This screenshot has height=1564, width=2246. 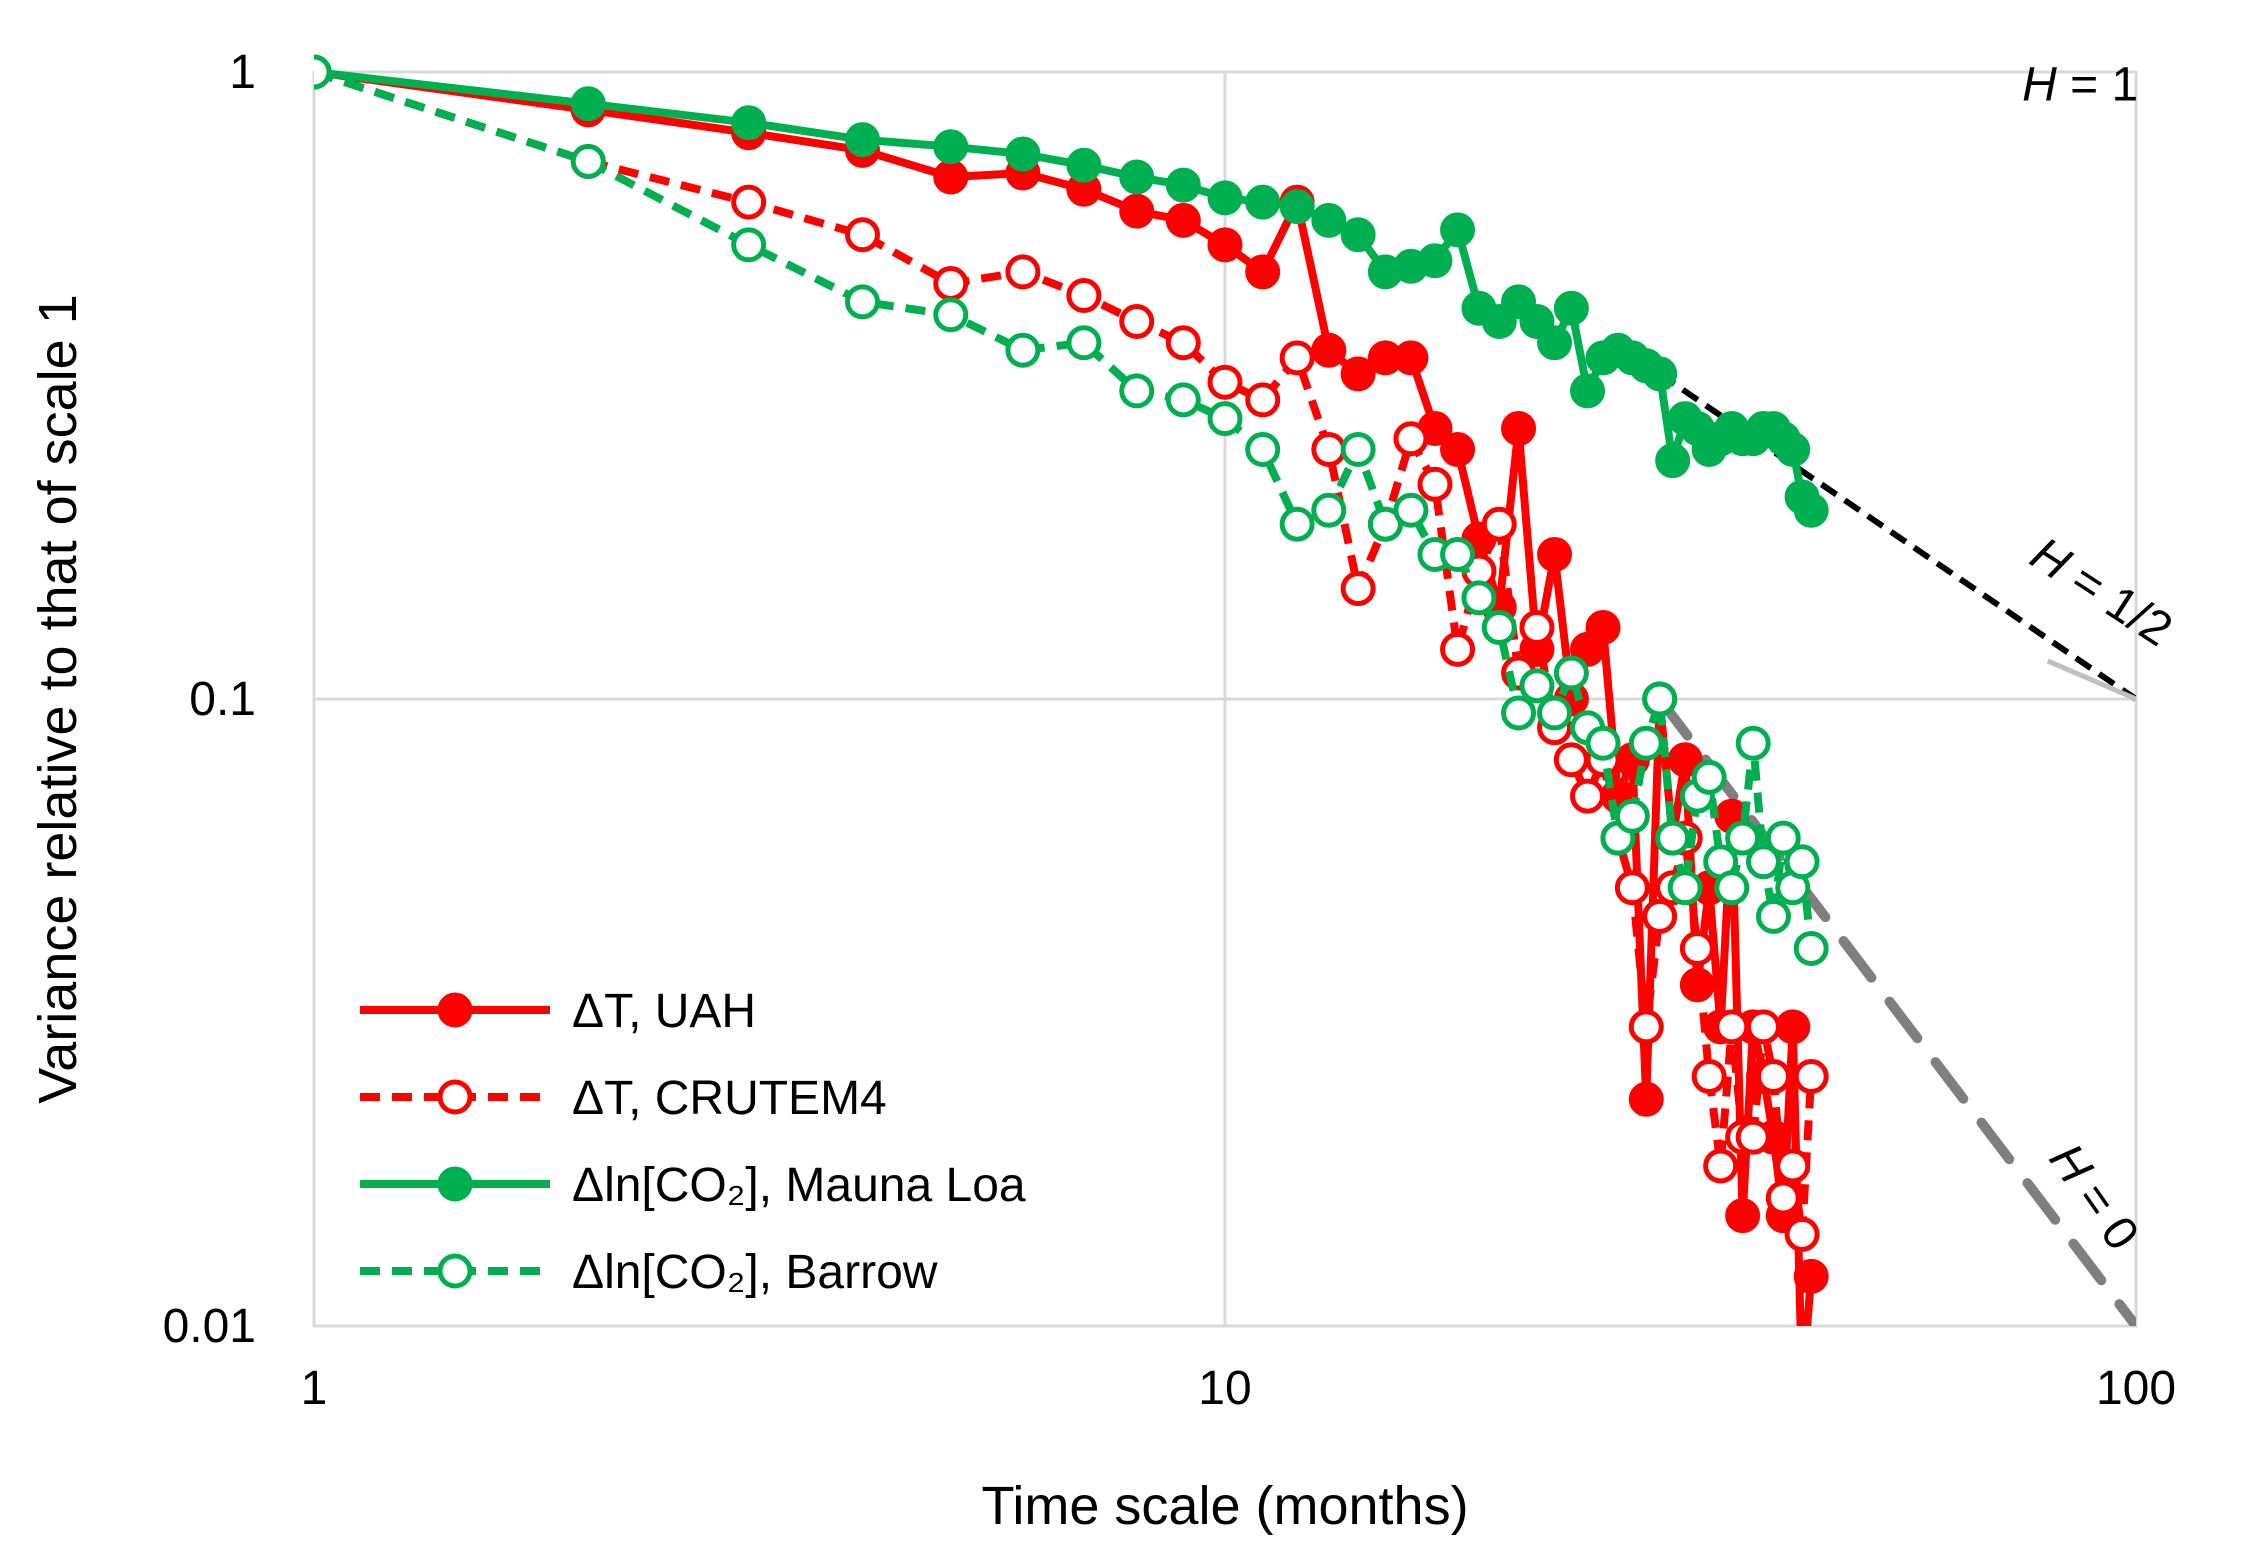 I want to click on annotation-part: = 1, so click(x=2097, y=85).